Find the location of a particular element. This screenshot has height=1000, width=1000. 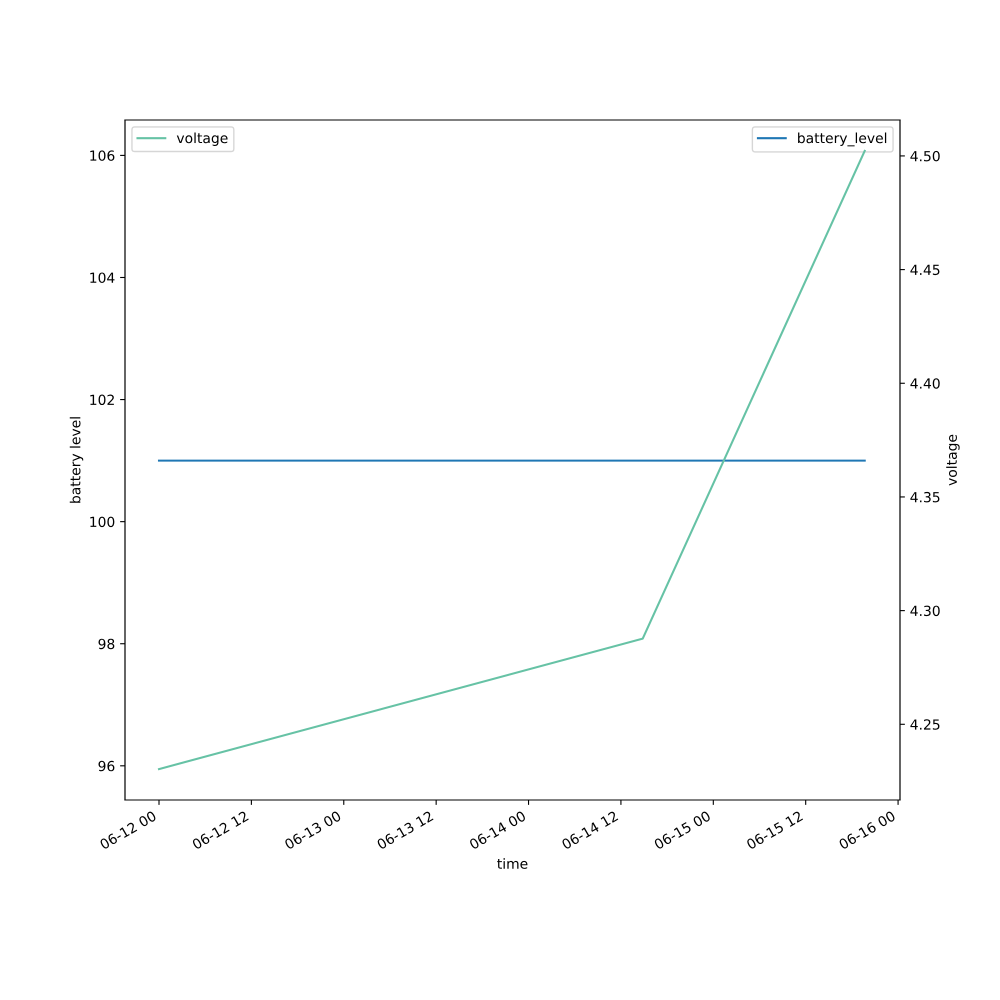

y2-tick-label: 4.40 is located at coordinates (925, 383).